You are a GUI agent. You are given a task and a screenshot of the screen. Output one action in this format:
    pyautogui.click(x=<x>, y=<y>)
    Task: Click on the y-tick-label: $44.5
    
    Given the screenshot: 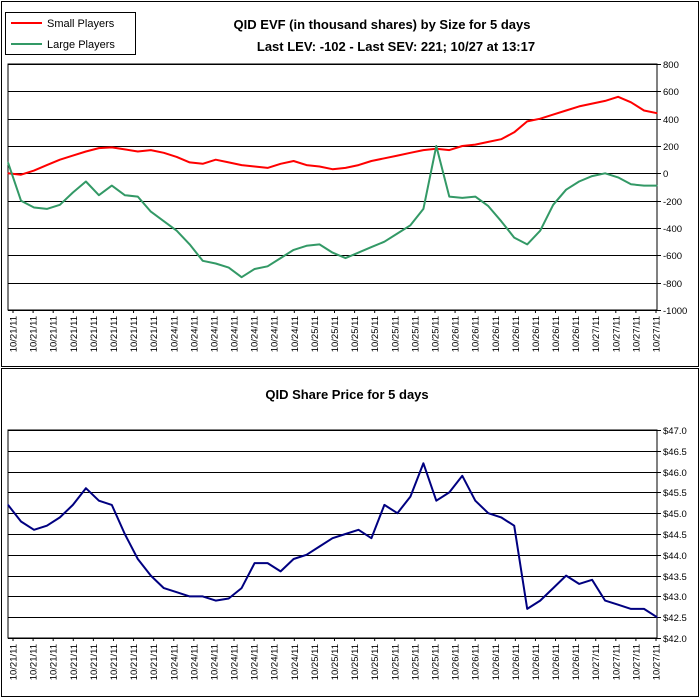 What is the action you would take?
    pyautogui.click(x=675, y=535)
    